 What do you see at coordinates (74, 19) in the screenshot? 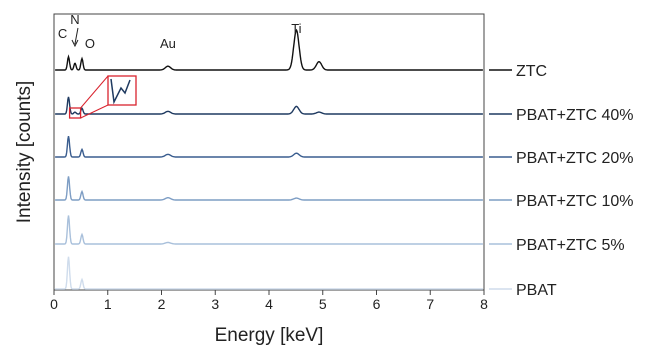
I see `peak-label: N` at bounding box center [74, 19].